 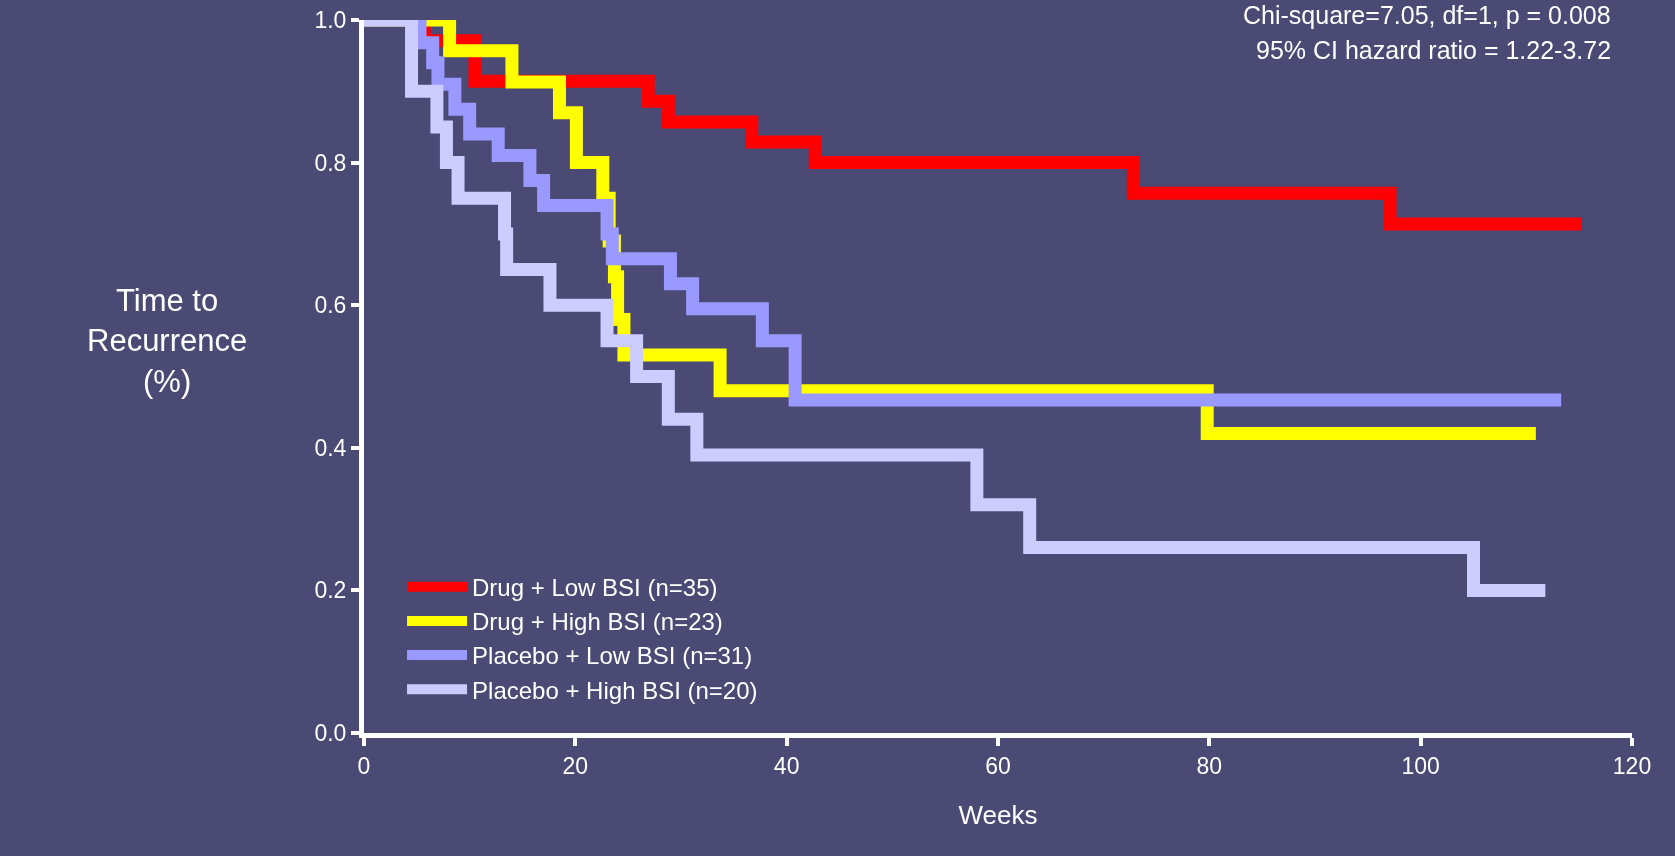 What do you see at coordinates (612, 656) in the screenshot?
I see `legend-label: Placebo + Low BSI (n=31)` at bounding box center [612, 656].